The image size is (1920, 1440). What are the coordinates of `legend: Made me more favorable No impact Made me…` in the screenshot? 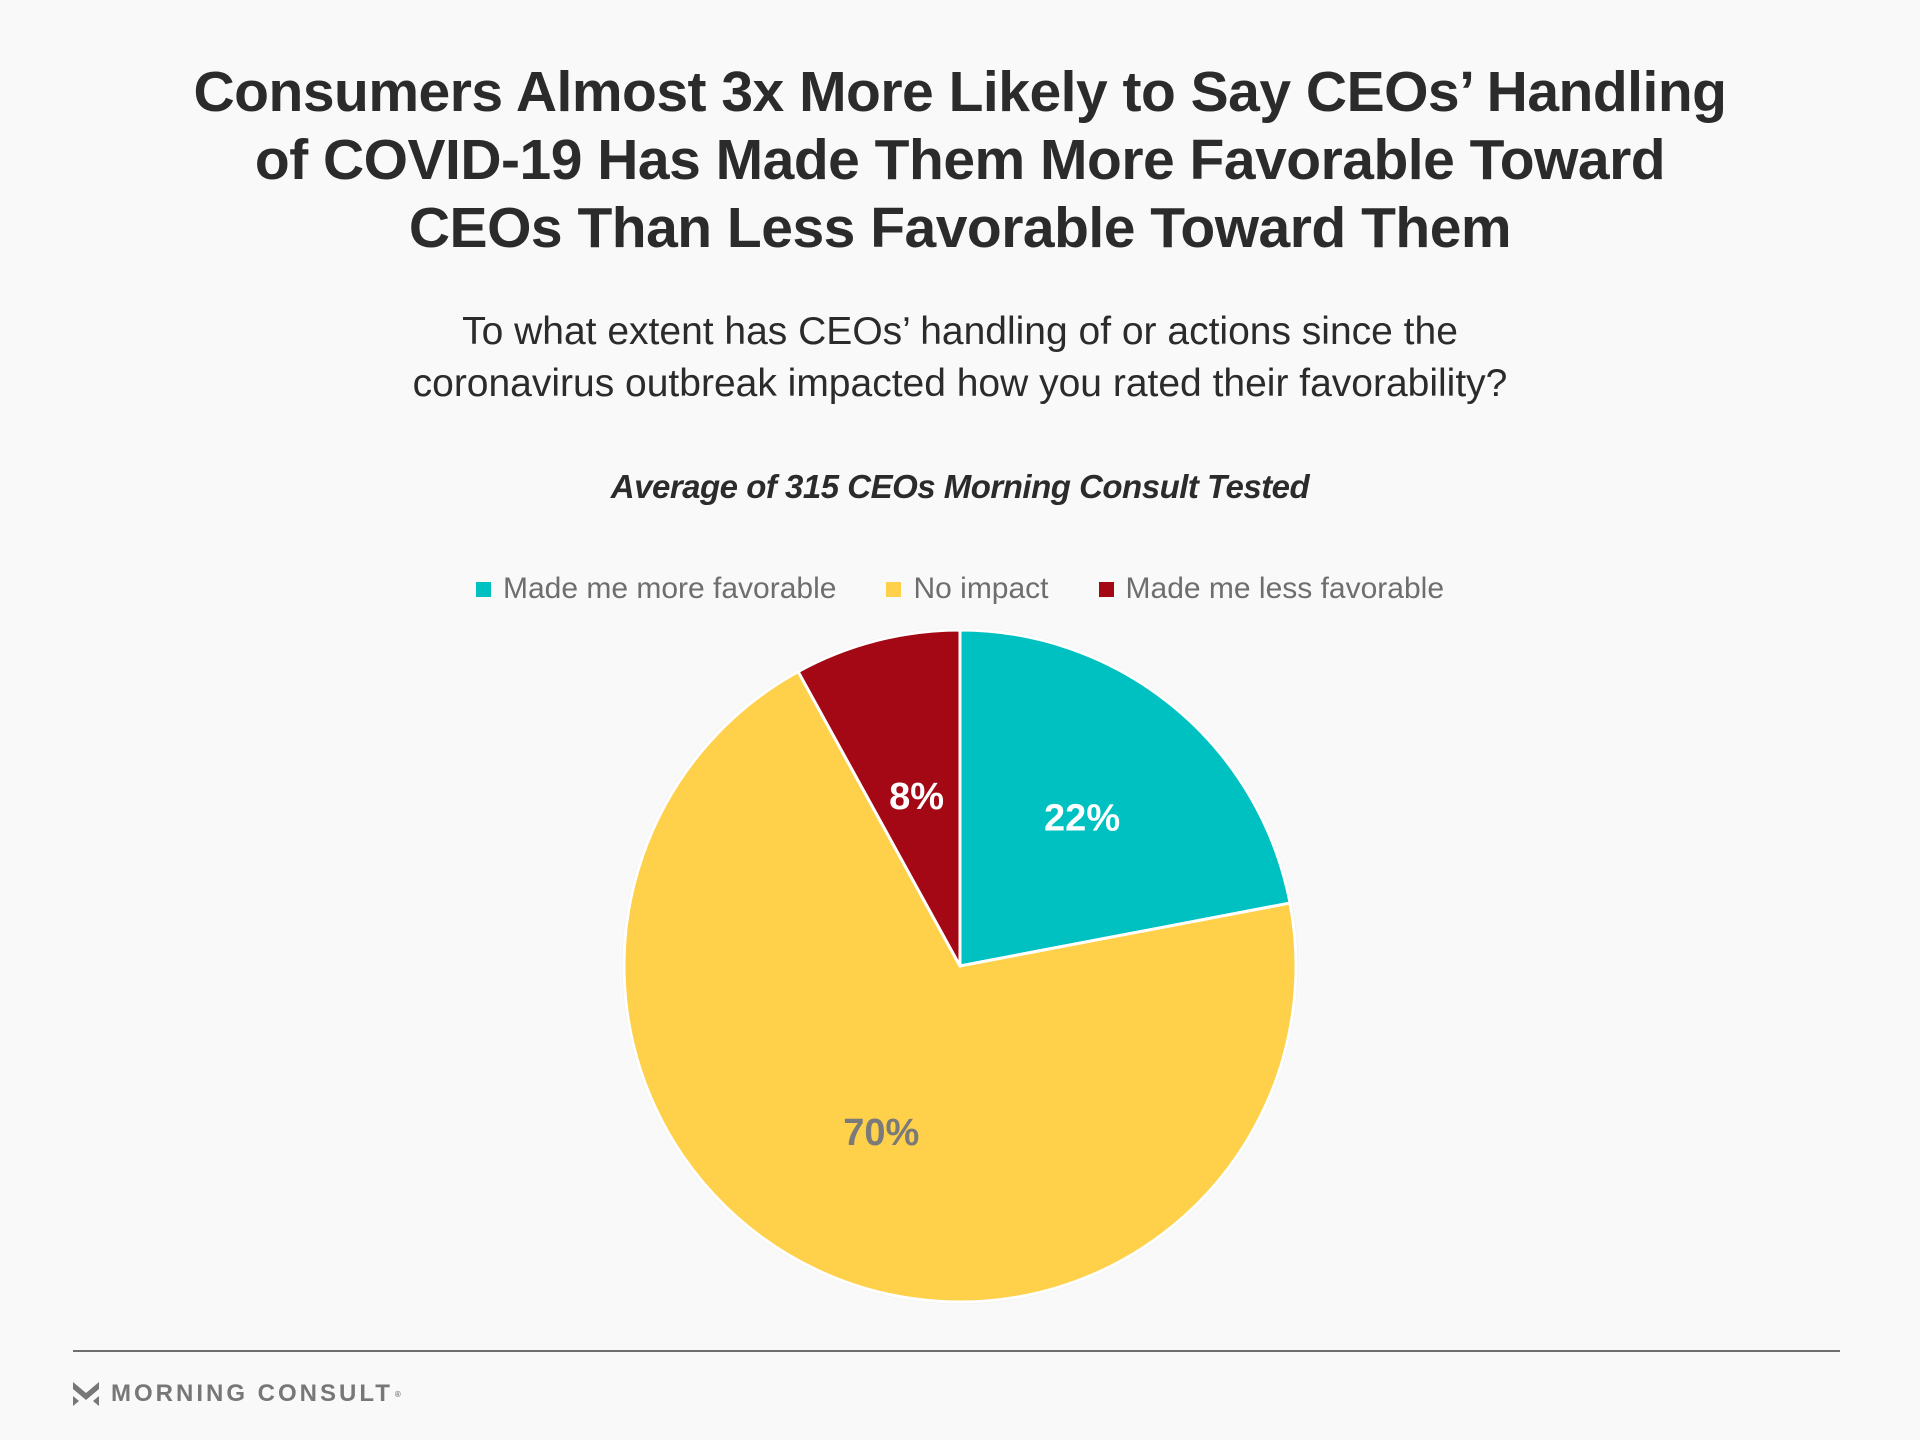 It's located at (960, 589).